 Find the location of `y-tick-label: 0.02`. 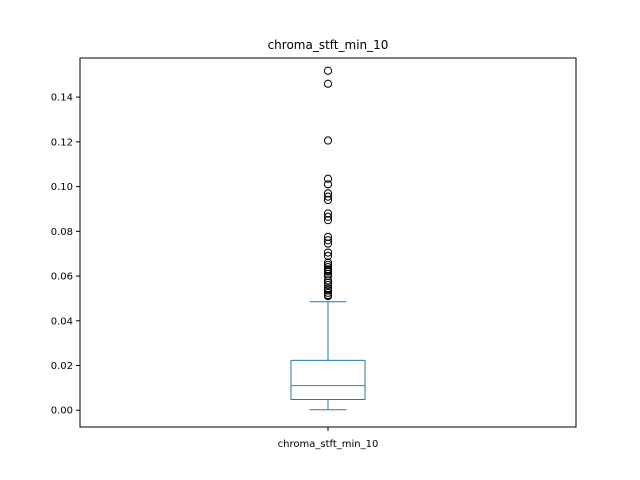

y-tick-label: 0.02 is located at coordinates (62, 366).